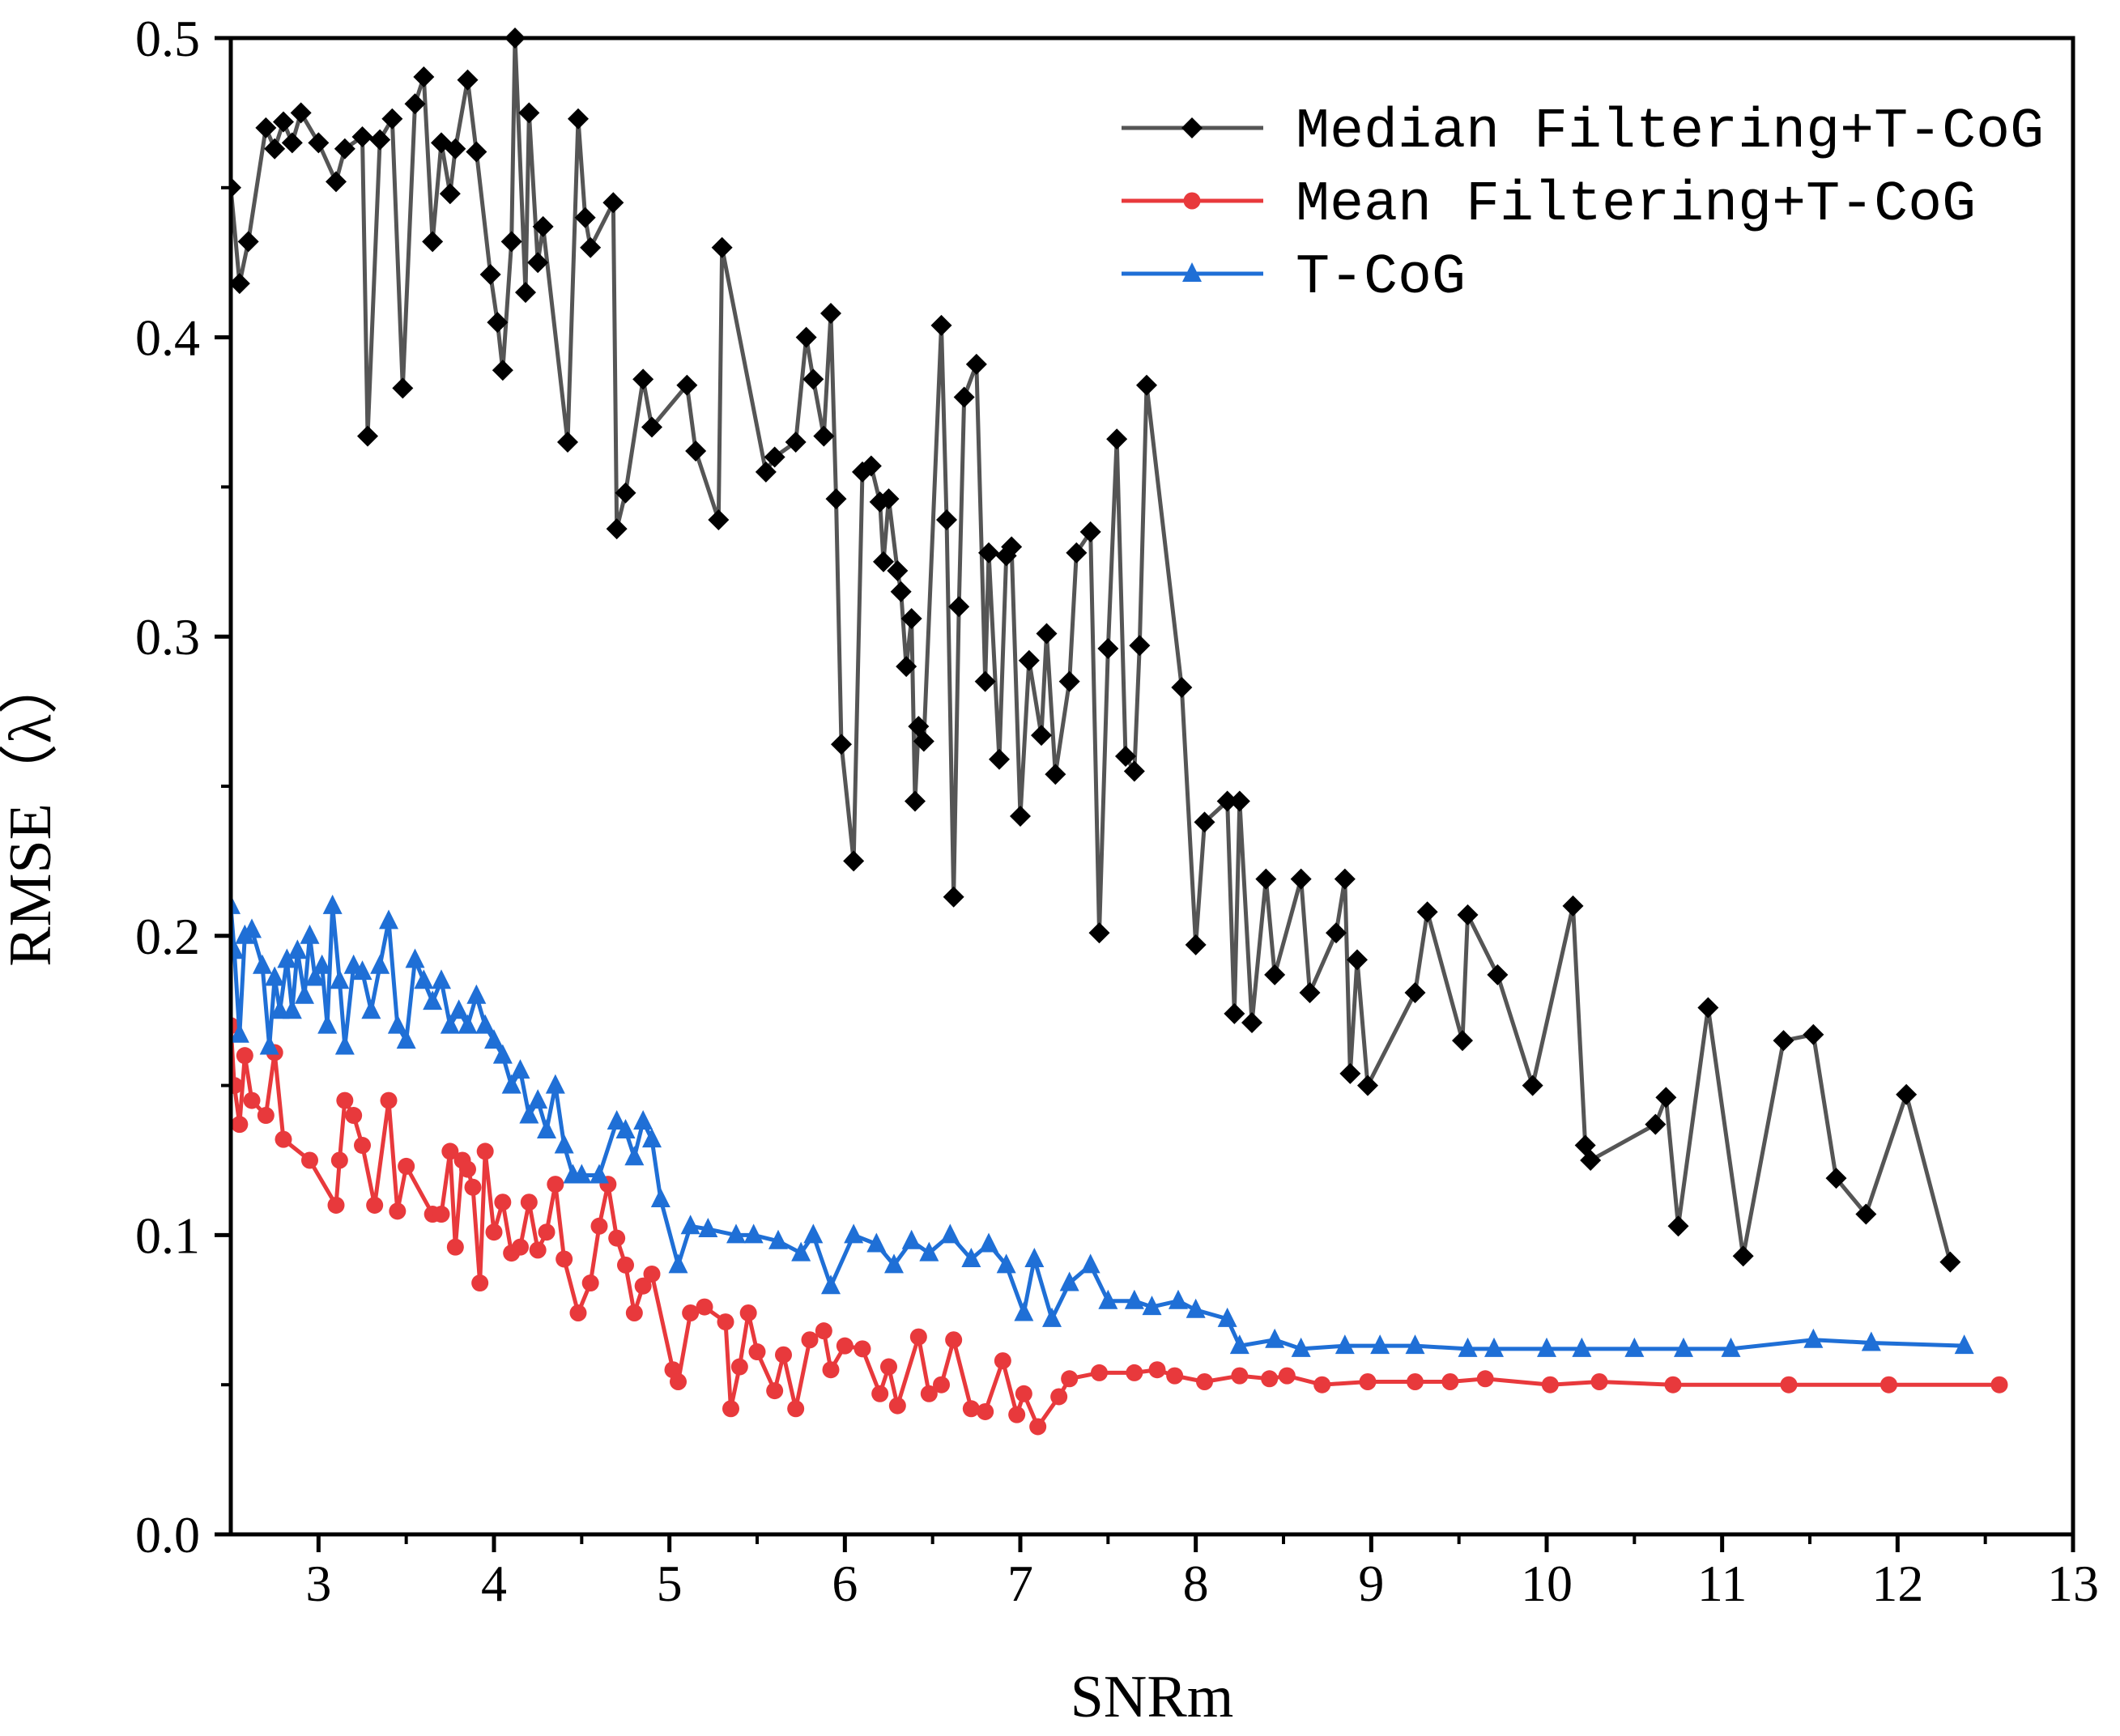  I want to click on x-tick-label: 11, so click(1722, 1583).